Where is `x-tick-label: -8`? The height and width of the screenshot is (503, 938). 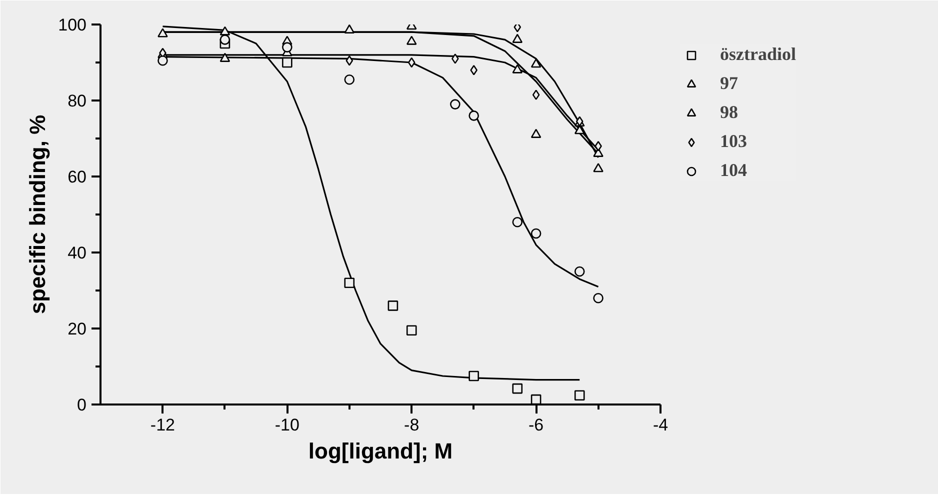 x-tick-label: -8 is located at coordinates (412, 425).